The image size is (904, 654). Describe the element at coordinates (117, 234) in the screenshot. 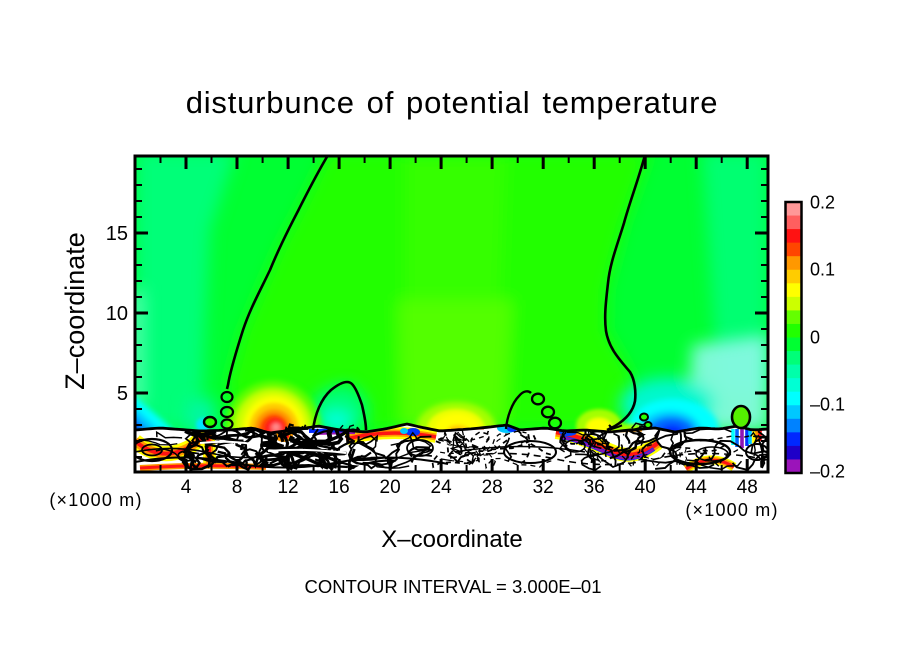

I see `svg-text: 15` at that location.